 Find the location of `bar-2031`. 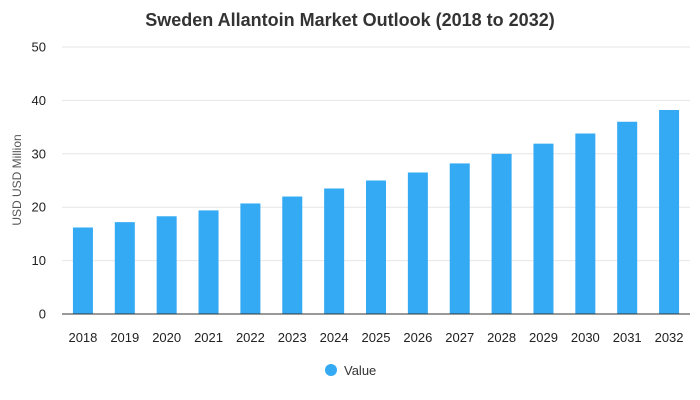

bar-2031 is located at coordinates (627, 217).